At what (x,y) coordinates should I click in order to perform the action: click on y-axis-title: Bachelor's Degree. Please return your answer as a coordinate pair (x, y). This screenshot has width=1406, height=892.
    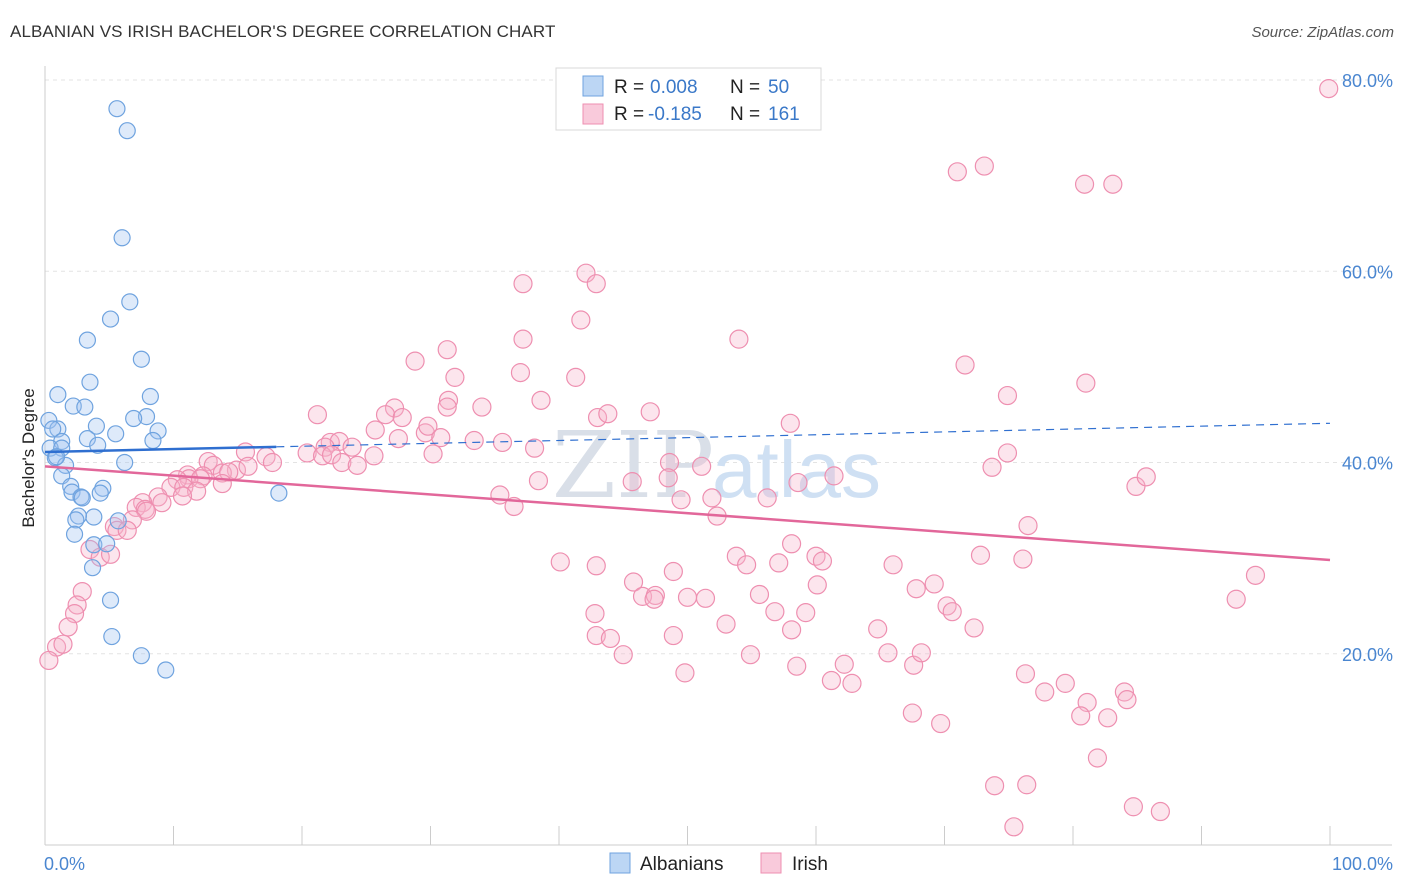
    Looking at the image, I should click on (28, 457).